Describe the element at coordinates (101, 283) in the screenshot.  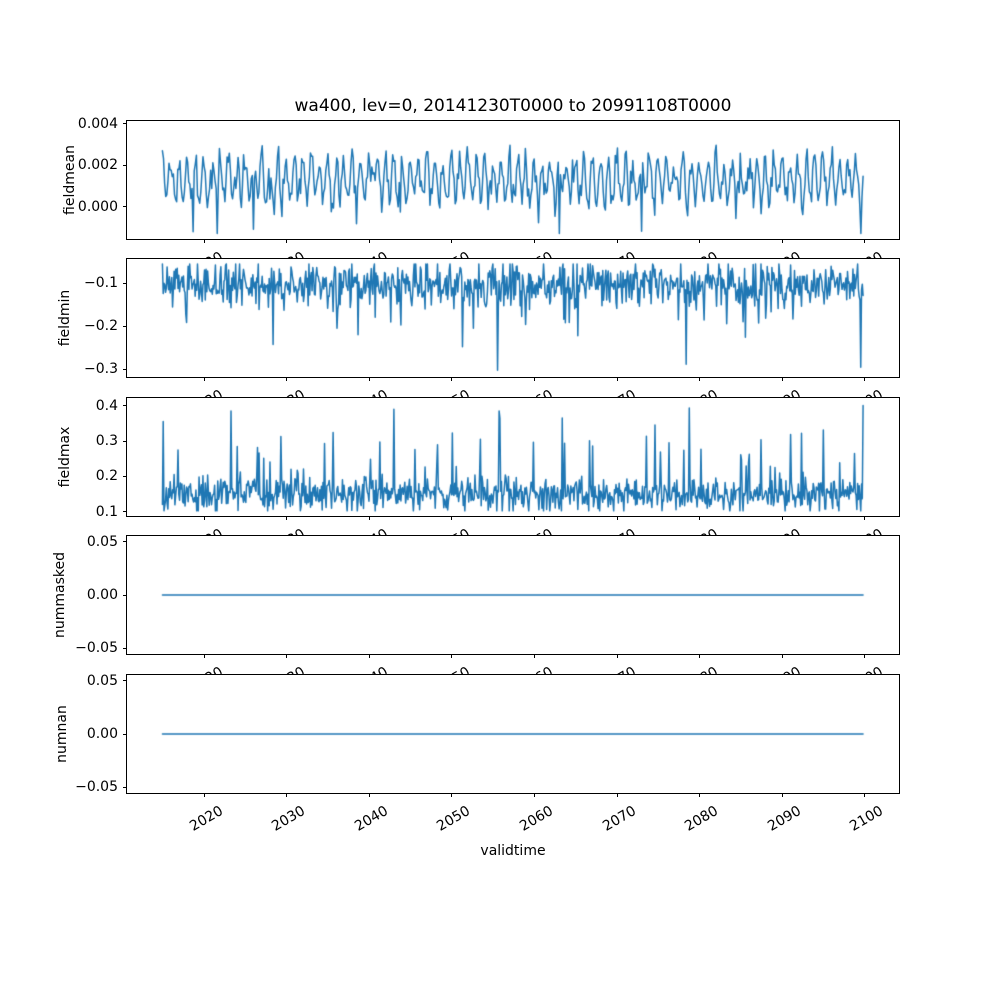
I see `y-tick-label: −0.1` at that location.